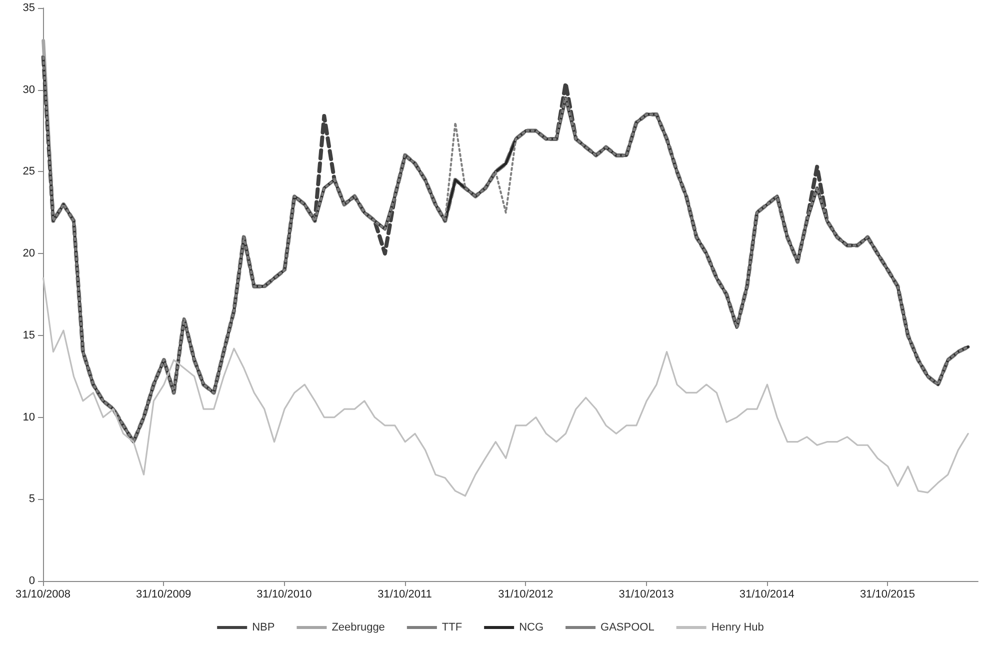 Image resolution: width=981 pixels, height=646 pixels. Describe the element at coordinates (452, 628) in the screenshot. I see `legend-label: TTF` at that location.